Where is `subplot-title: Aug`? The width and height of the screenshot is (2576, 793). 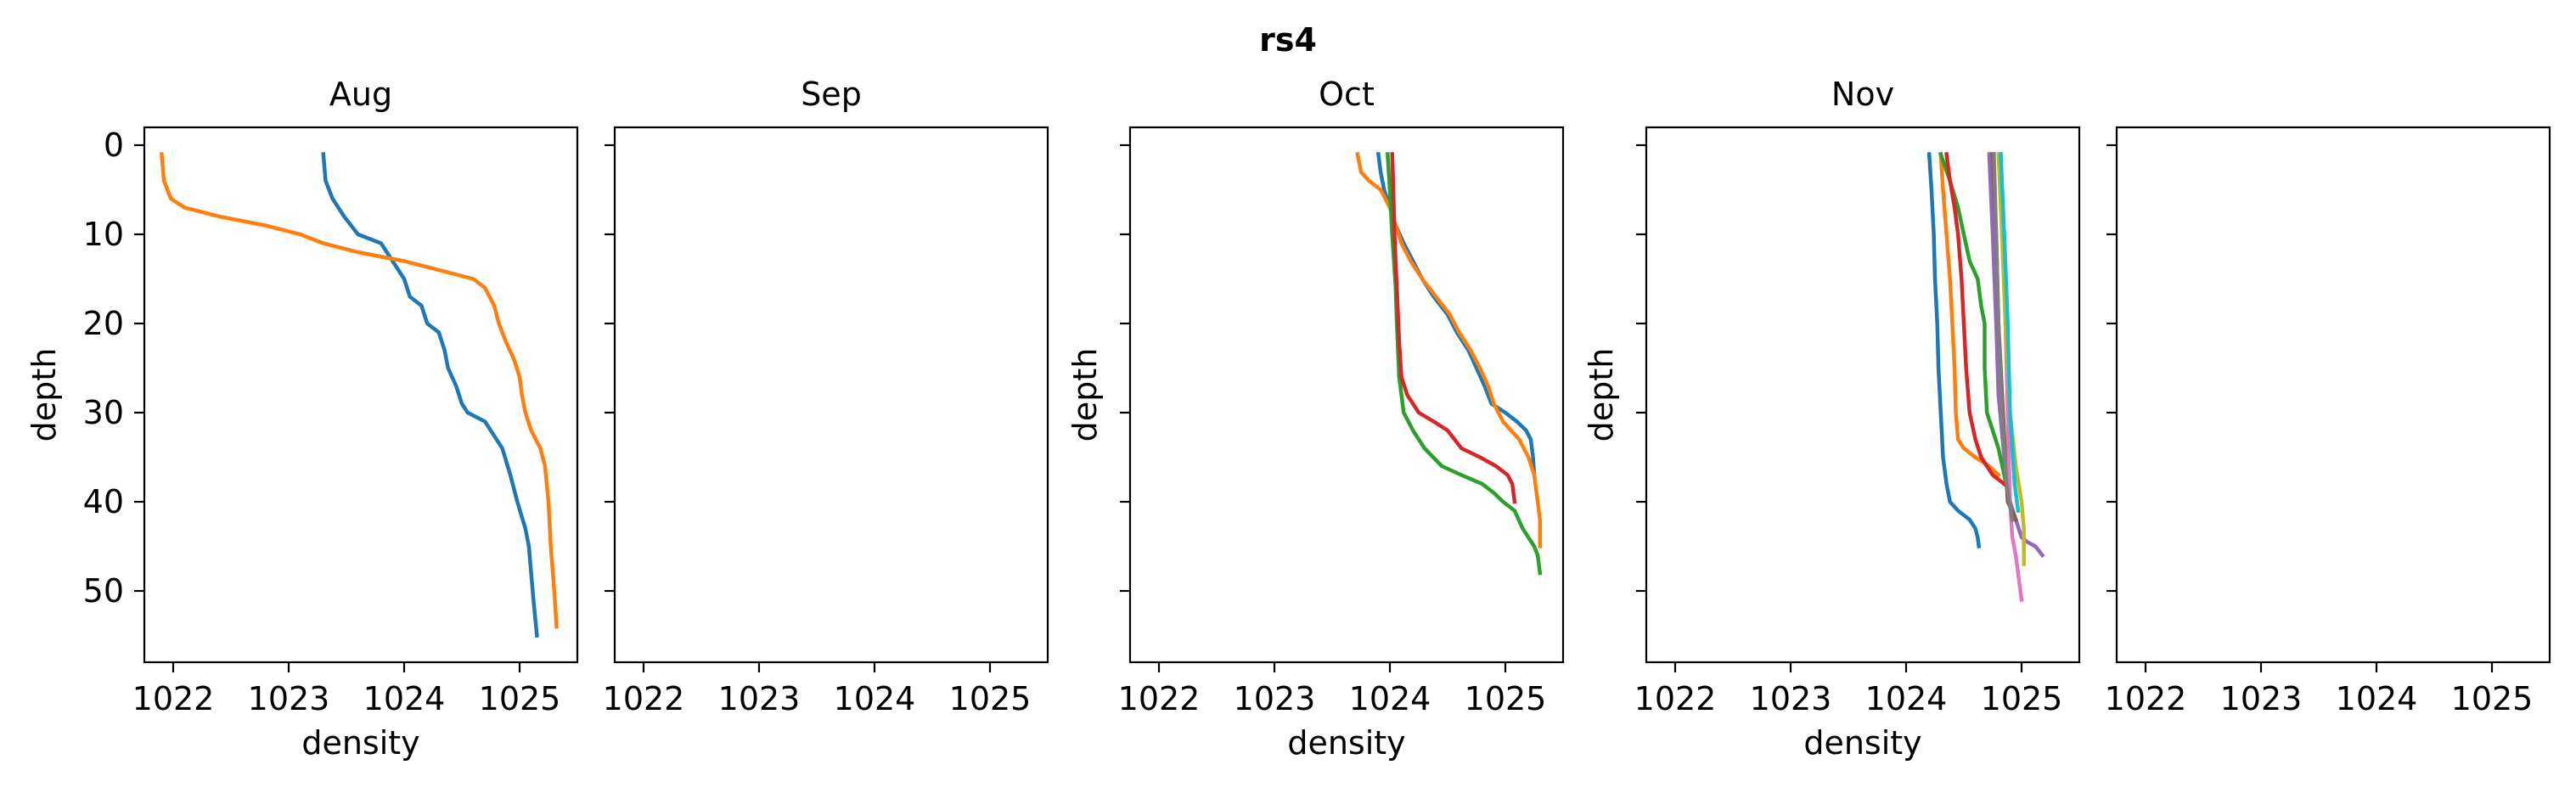
subplot-title: Aug is located at coordinates (360, 94).